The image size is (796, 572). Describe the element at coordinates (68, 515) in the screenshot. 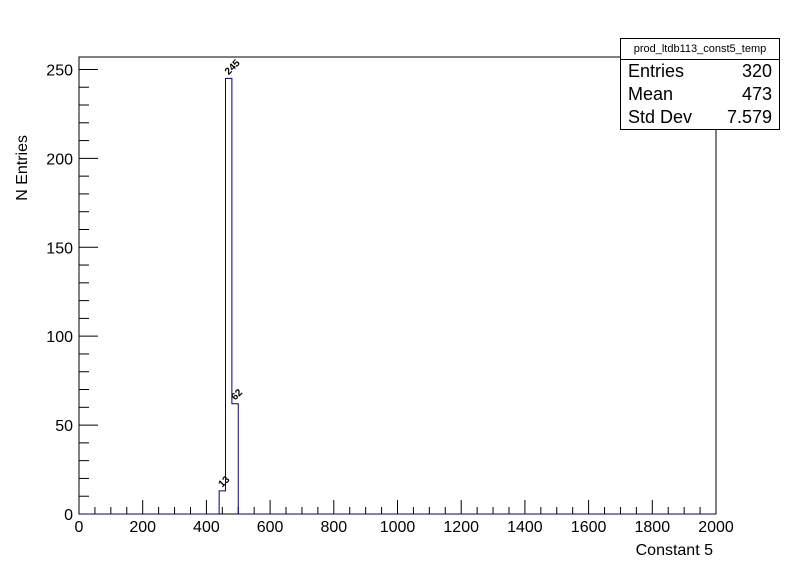

I see `y-tick-label: 0` at that location.